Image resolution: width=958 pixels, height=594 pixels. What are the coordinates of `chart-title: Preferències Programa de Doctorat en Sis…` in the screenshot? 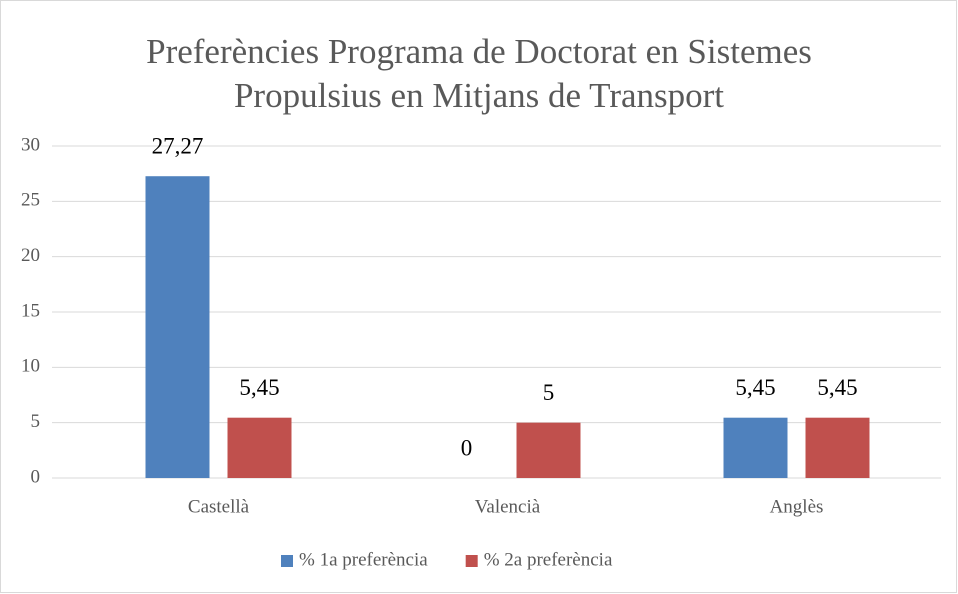 It's located at (479, 73).